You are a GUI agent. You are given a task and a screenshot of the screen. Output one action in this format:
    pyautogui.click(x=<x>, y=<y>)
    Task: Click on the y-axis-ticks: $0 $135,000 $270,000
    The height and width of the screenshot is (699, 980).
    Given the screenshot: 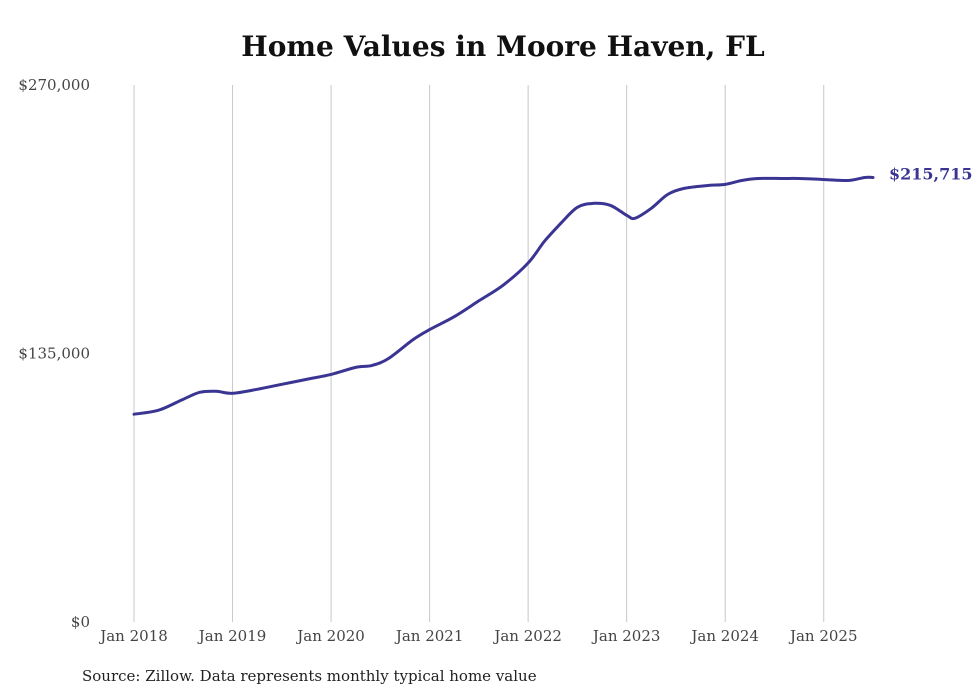 What is the action you would take?
    pyautogui.click(x=54, y=353)
    